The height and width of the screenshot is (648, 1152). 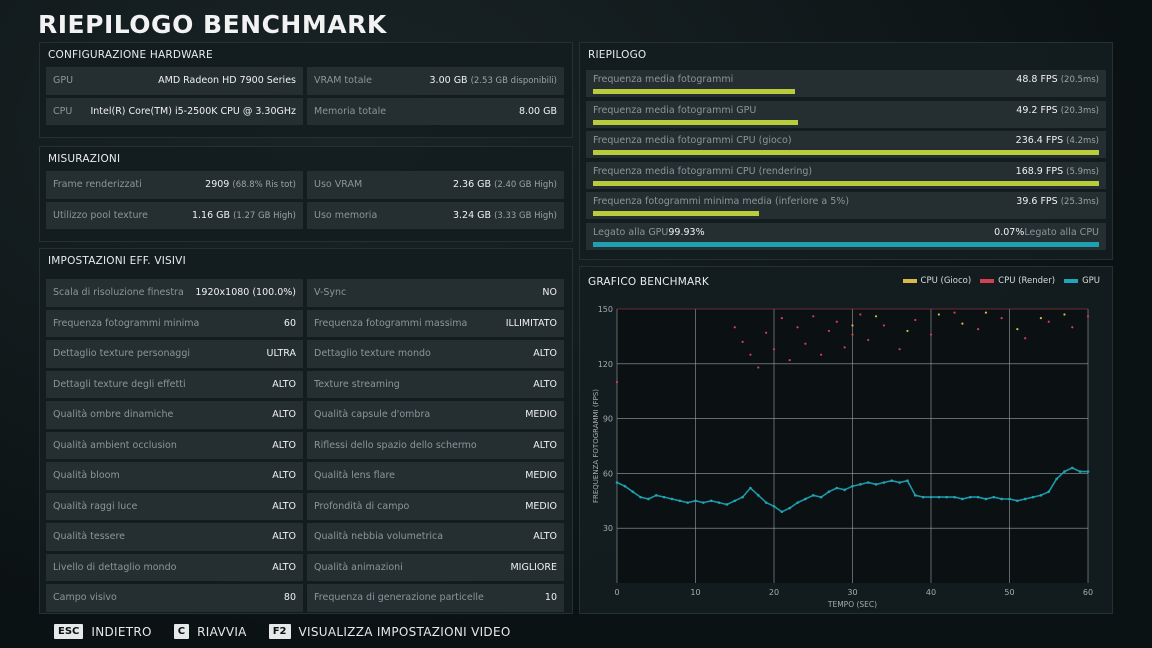 What do you see at coordinates (289, 323) in the screenshot?
I see `setting-value: 60` at bounding box center [289, 323].